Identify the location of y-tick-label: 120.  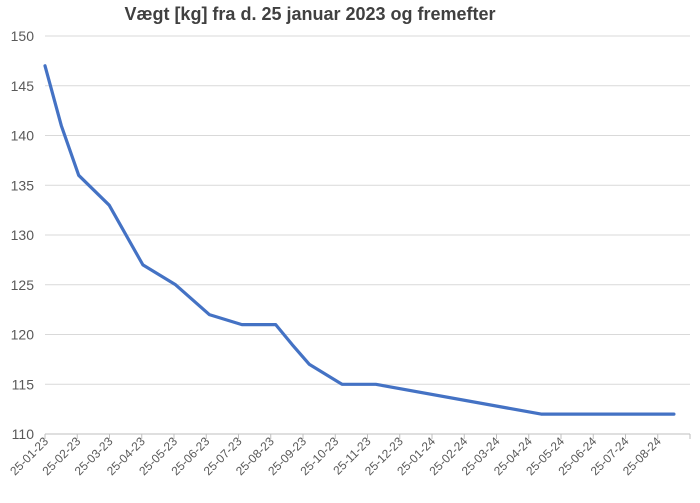
(23, 335).